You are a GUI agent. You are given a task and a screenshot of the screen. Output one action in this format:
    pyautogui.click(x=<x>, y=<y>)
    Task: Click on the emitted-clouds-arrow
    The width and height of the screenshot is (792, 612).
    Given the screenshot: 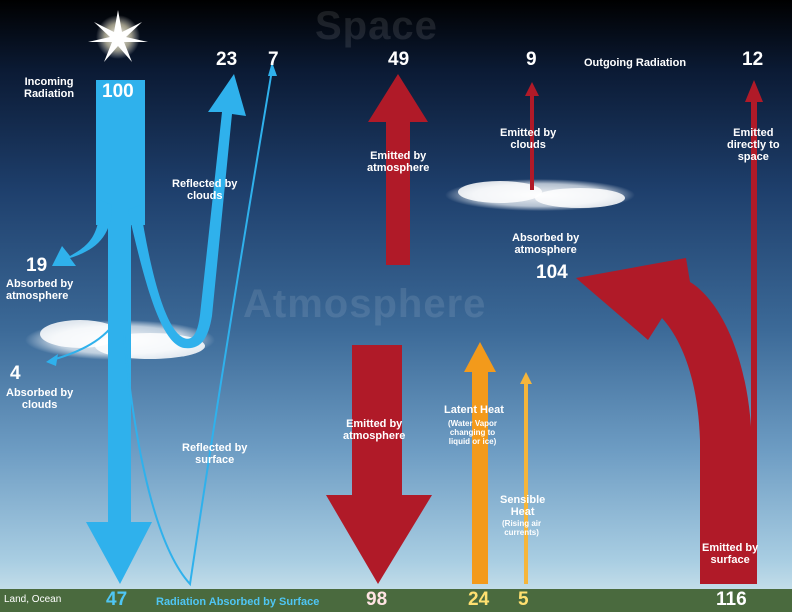 What is the action you would take?
    pyautogui.click(x=532, y=136)
    